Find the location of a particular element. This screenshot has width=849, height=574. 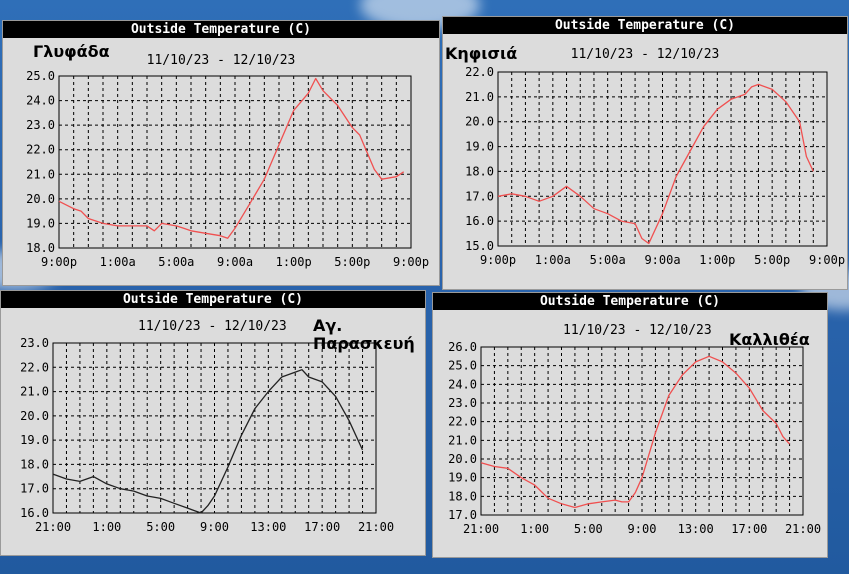

location-label-glyfada: Γλυφάδα is located at coordinates (71, 51).